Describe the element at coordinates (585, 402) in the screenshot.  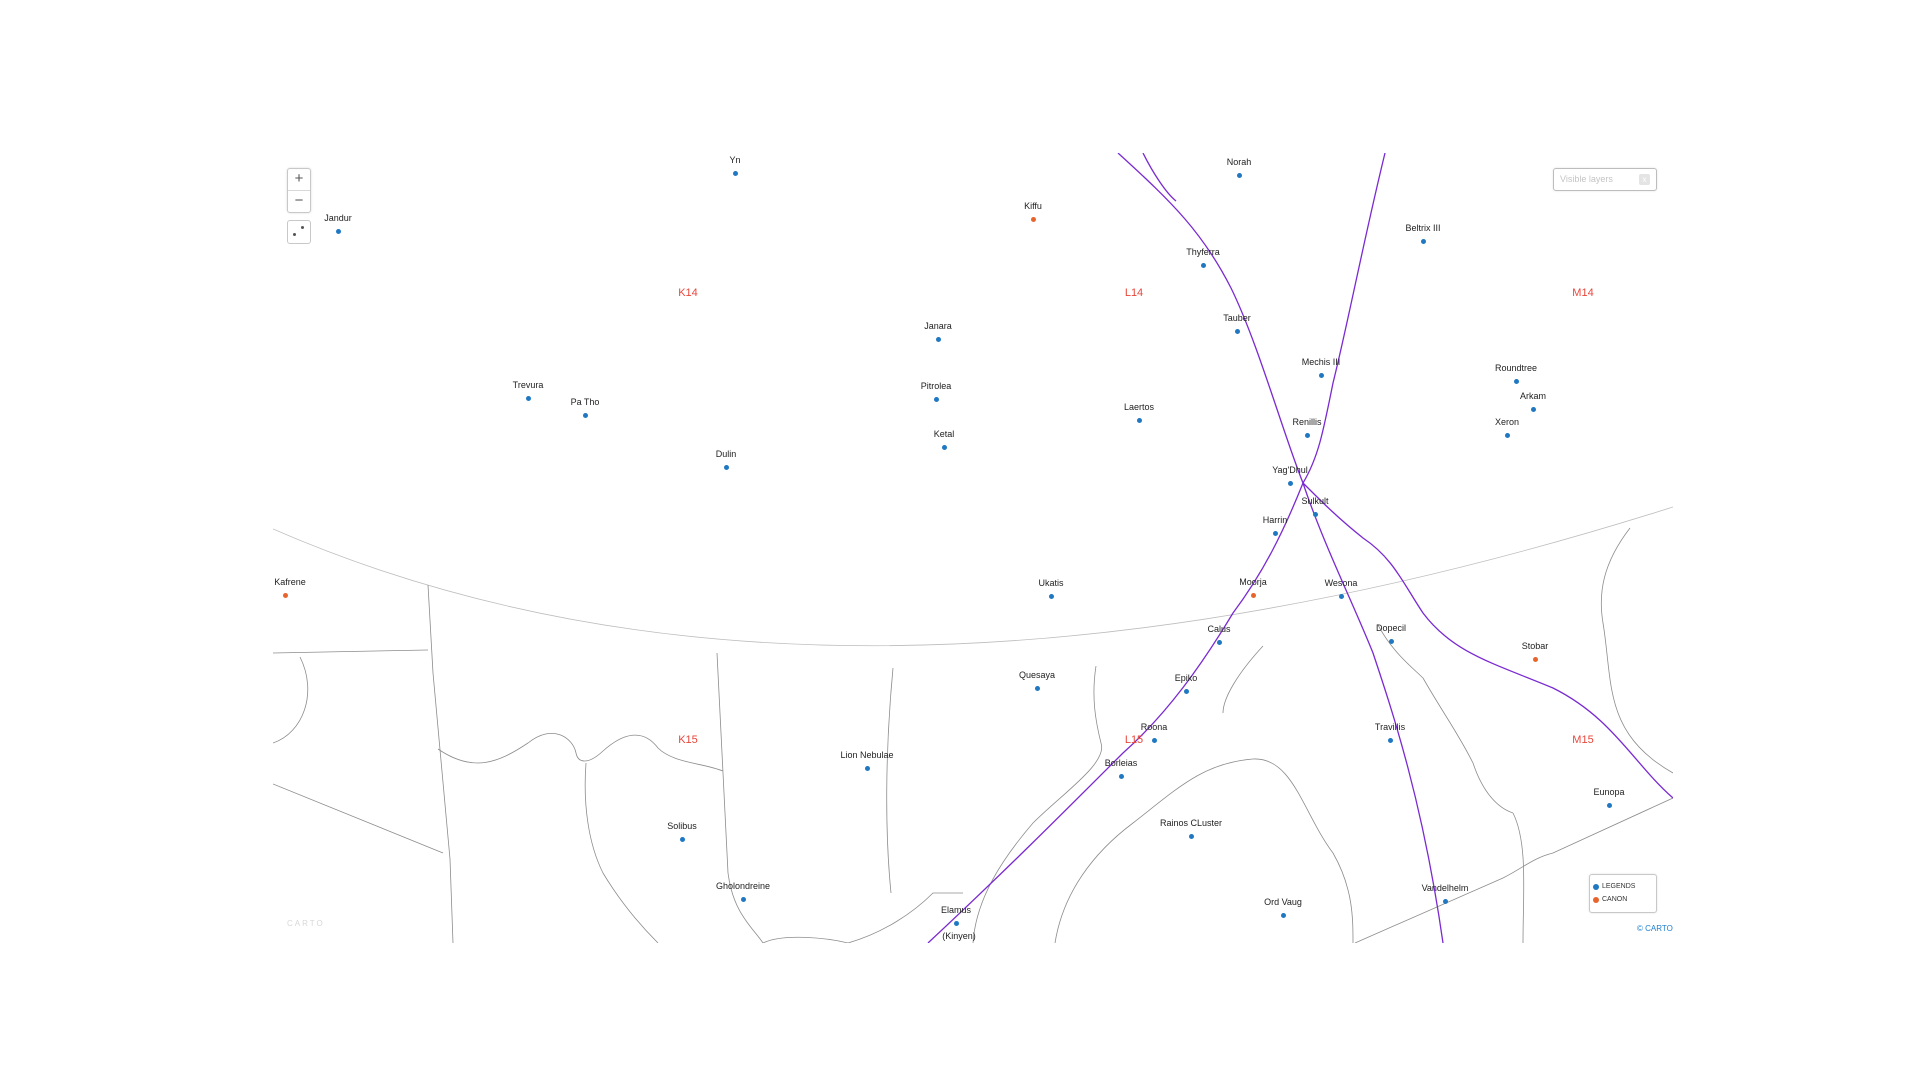
I see `planet-label: Pa Tho` at that location.